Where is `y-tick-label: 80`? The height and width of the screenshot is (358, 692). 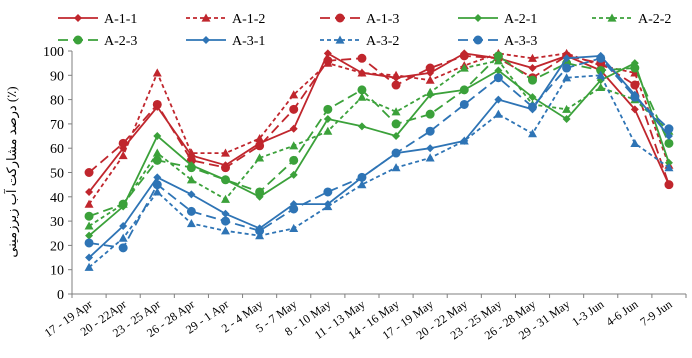
y-tick-label: 80 is located at coordinates (57, 101).